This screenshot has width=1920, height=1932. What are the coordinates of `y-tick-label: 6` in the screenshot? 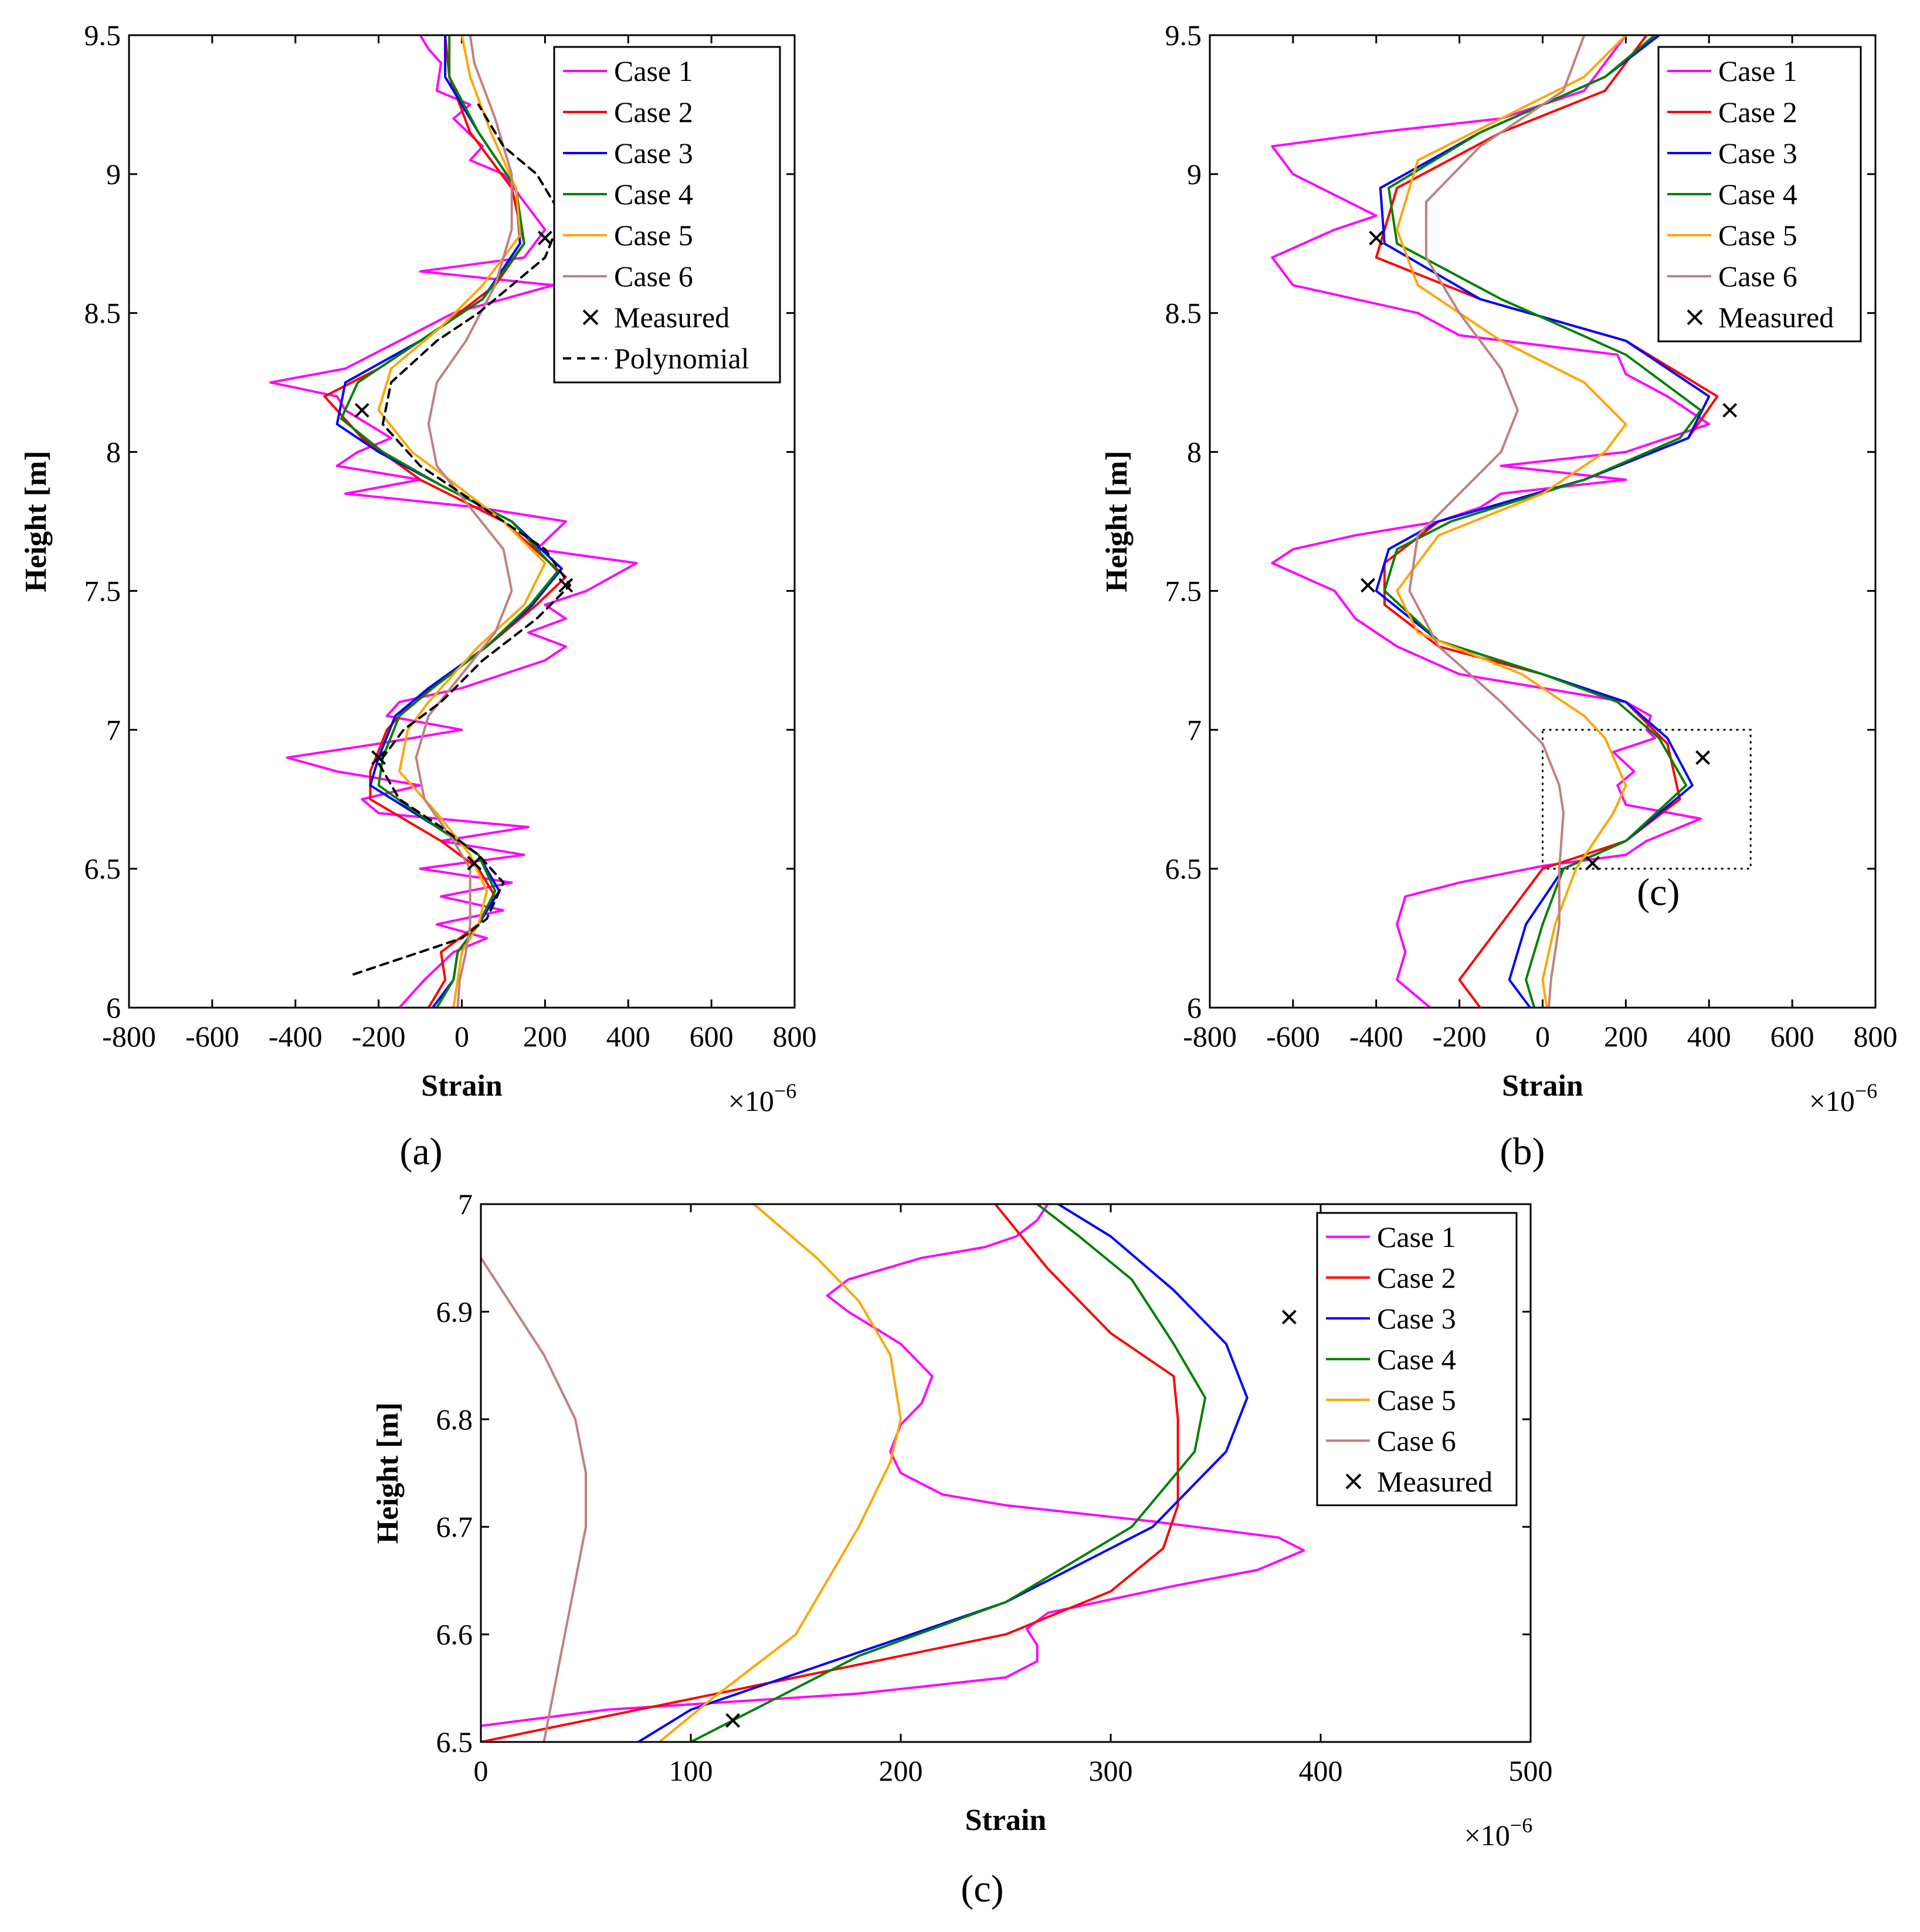 It's located at (113, 1007).